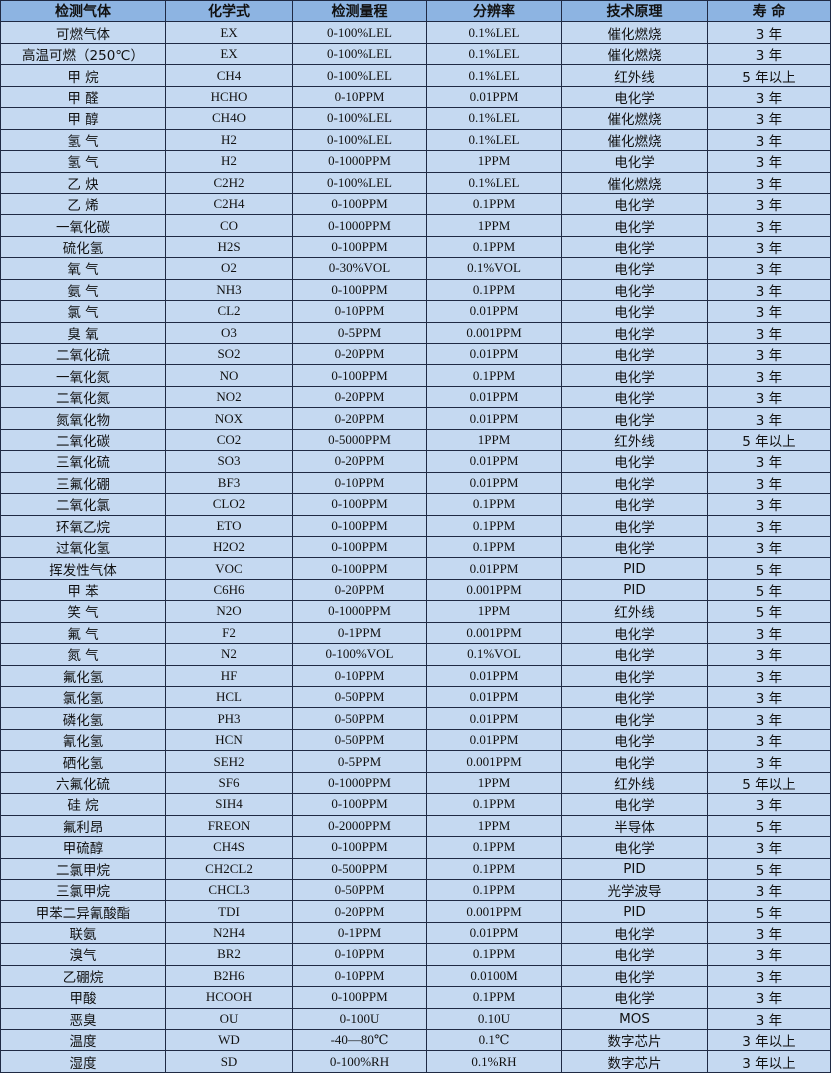  Describe the element at coordinates (83, 568) in the screenshot. I see `cell-gas: 挥发性气体` at that location.